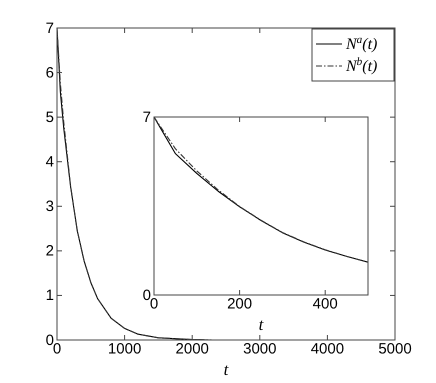  I want to click on x-tick-label: 200, so click(239, 304).